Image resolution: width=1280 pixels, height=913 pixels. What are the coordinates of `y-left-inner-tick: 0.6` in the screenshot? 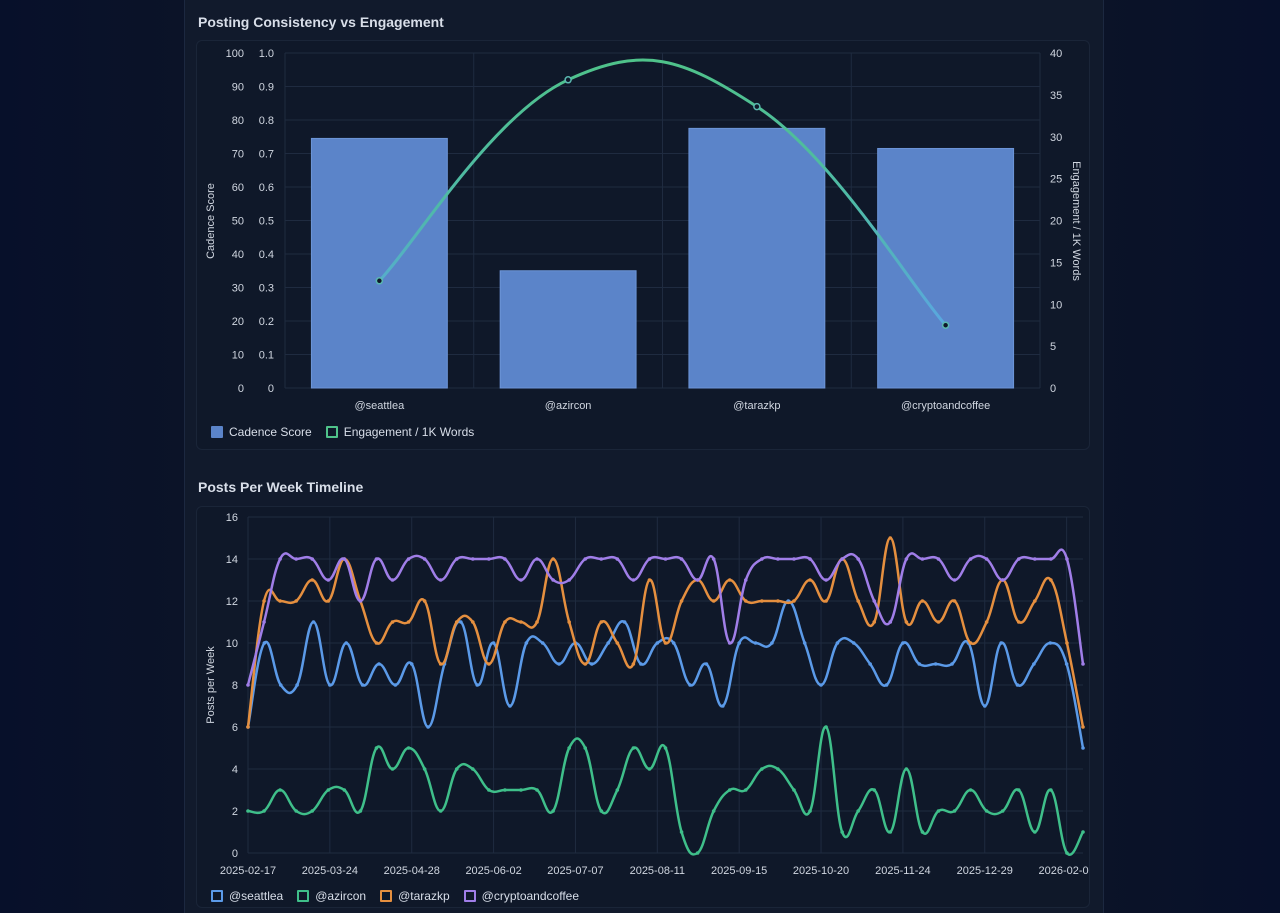 It's located at (266, 188).